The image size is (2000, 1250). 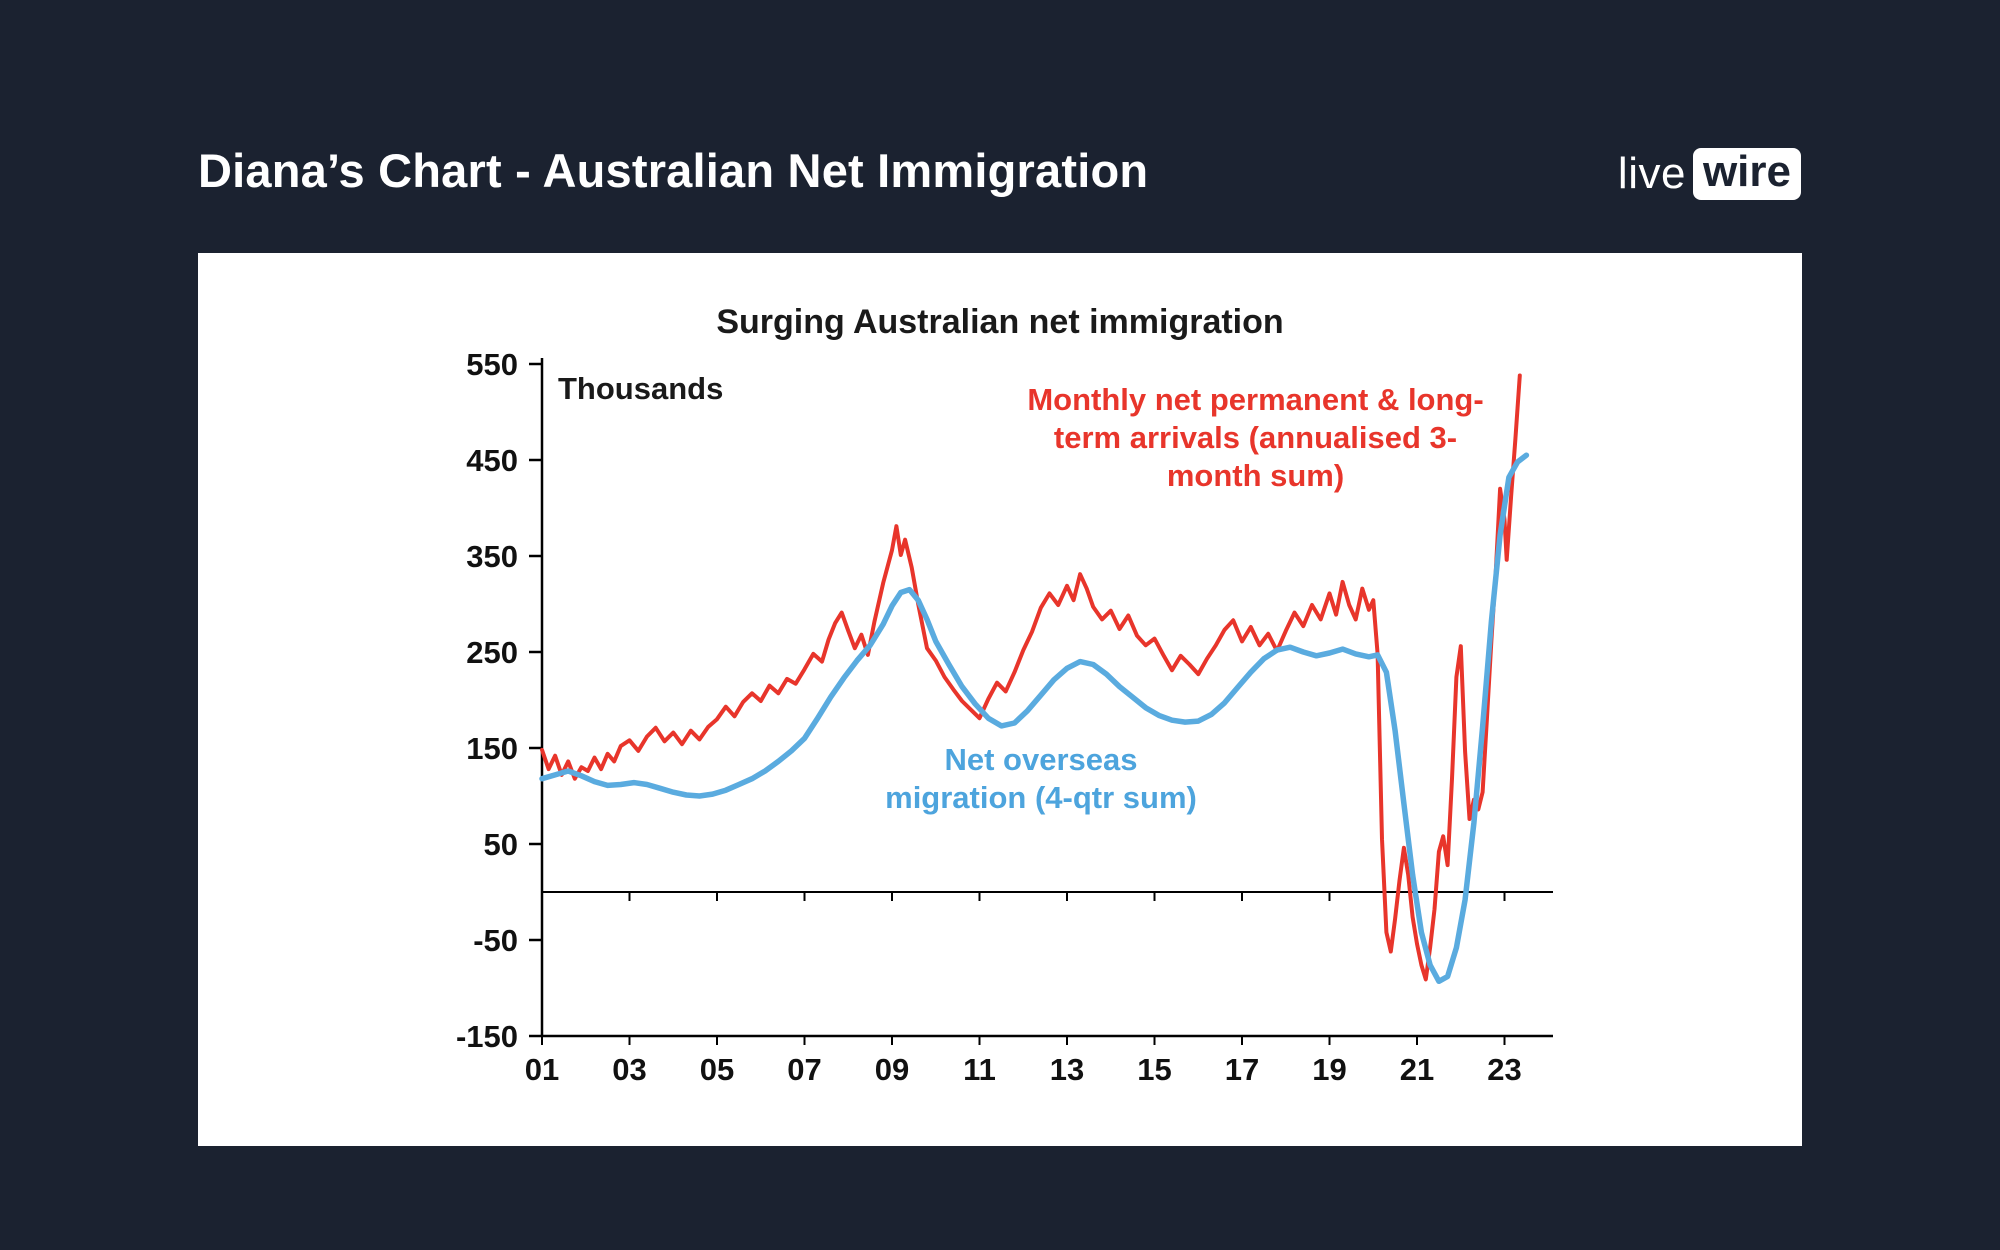 I want to click on y-tick-label: 350, so click(x=492, y=556).